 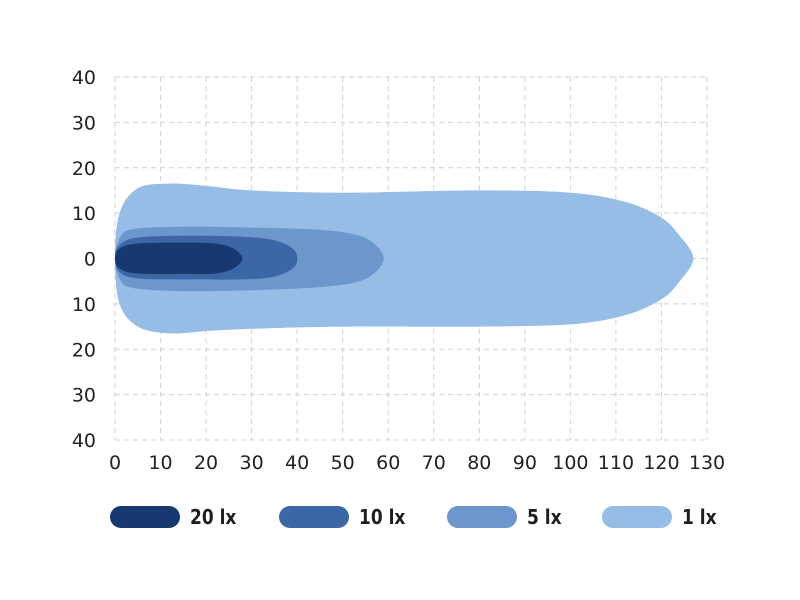 What do you see at coordinates (388, 463) in the screenshot?
I see `x-tick-label: 60` at bounding box center [388, 463].